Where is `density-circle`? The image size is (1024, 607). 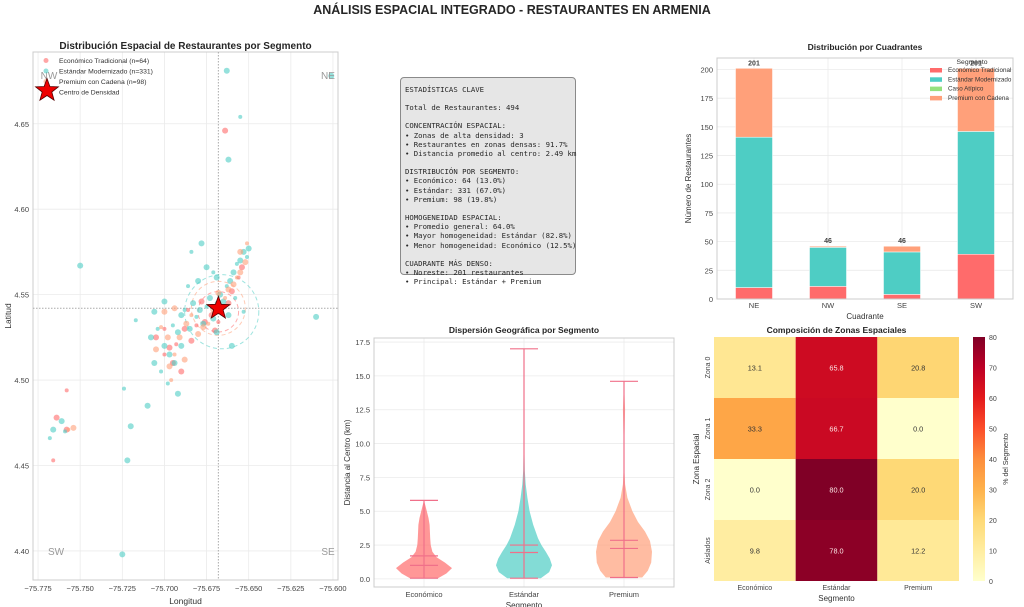
density-circle is located at coordinates (222, 312).